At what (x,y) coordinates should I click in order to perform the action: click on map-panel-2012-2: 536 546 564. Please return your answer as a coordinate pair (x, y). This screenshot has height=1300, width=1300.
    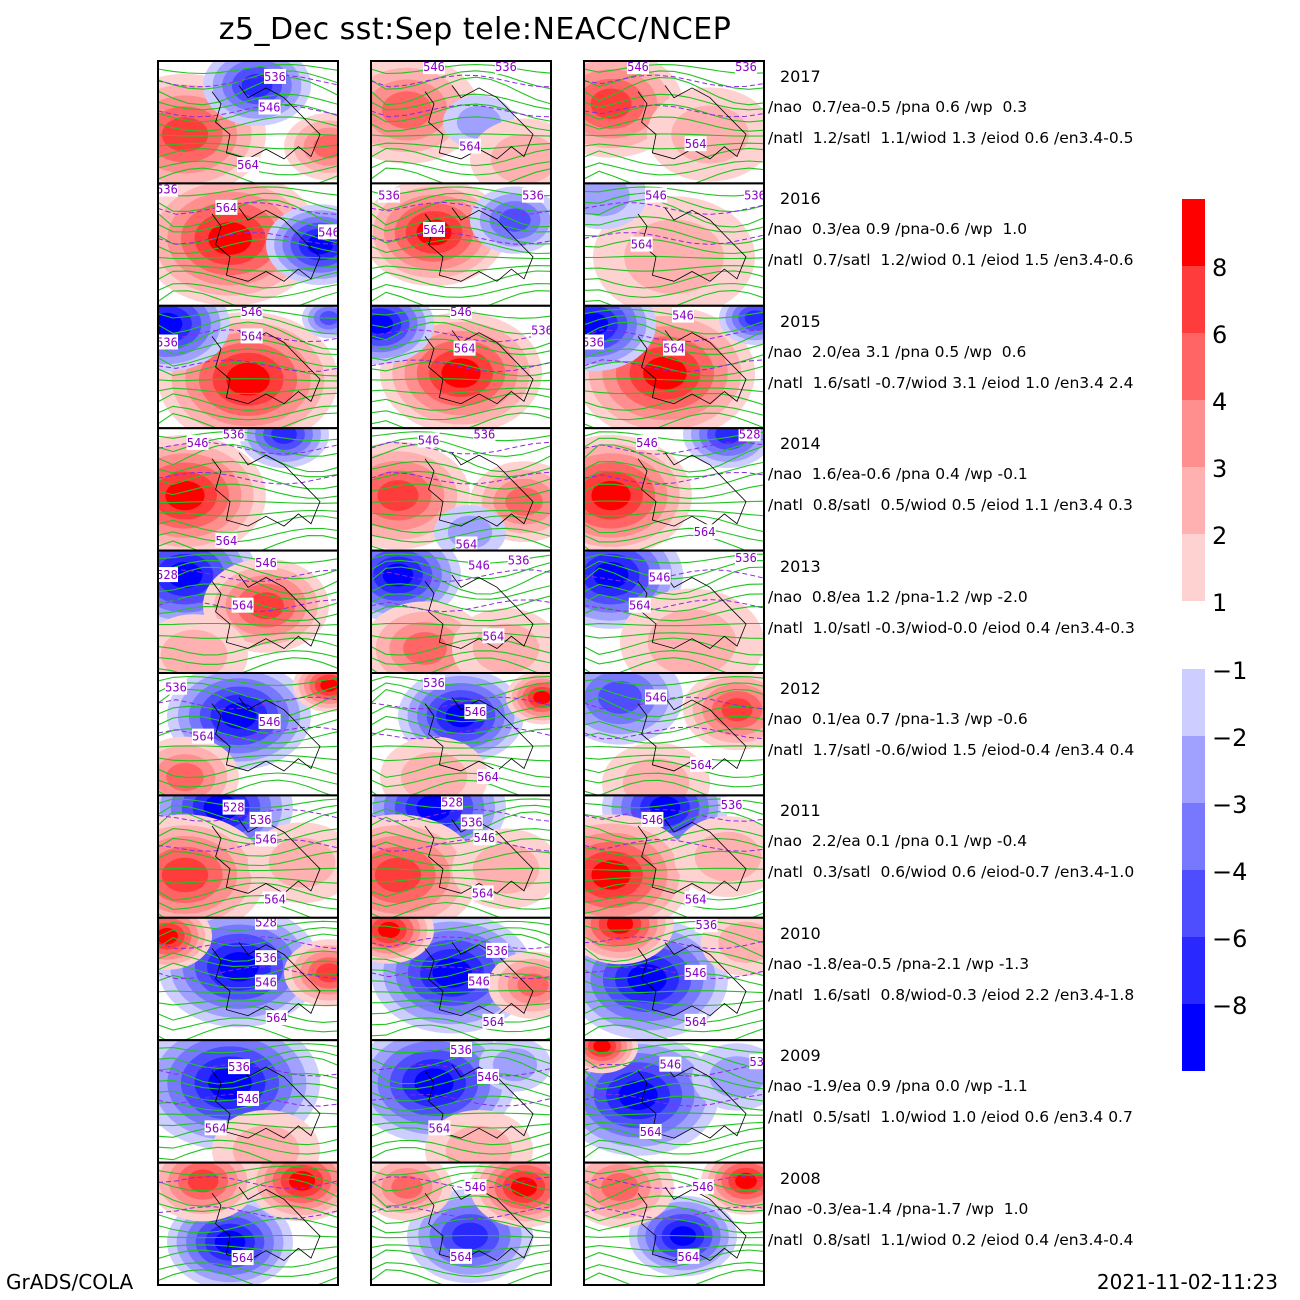
    Looking at the image, I should click on (461, 734).